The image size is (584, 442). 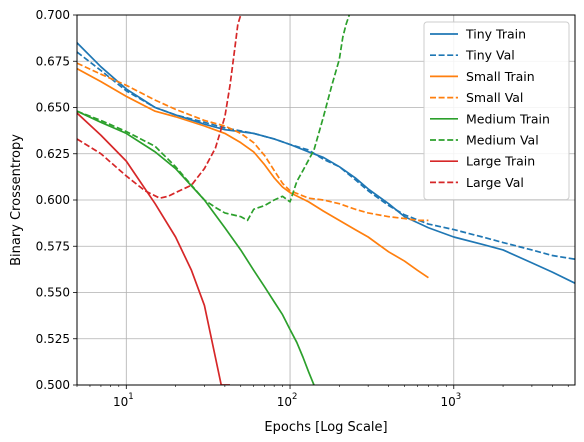 What do you see at coordinates (53, 339) in the screenshot?
I see `y-tick-label: 0.525` at bounding box center [53, 339].